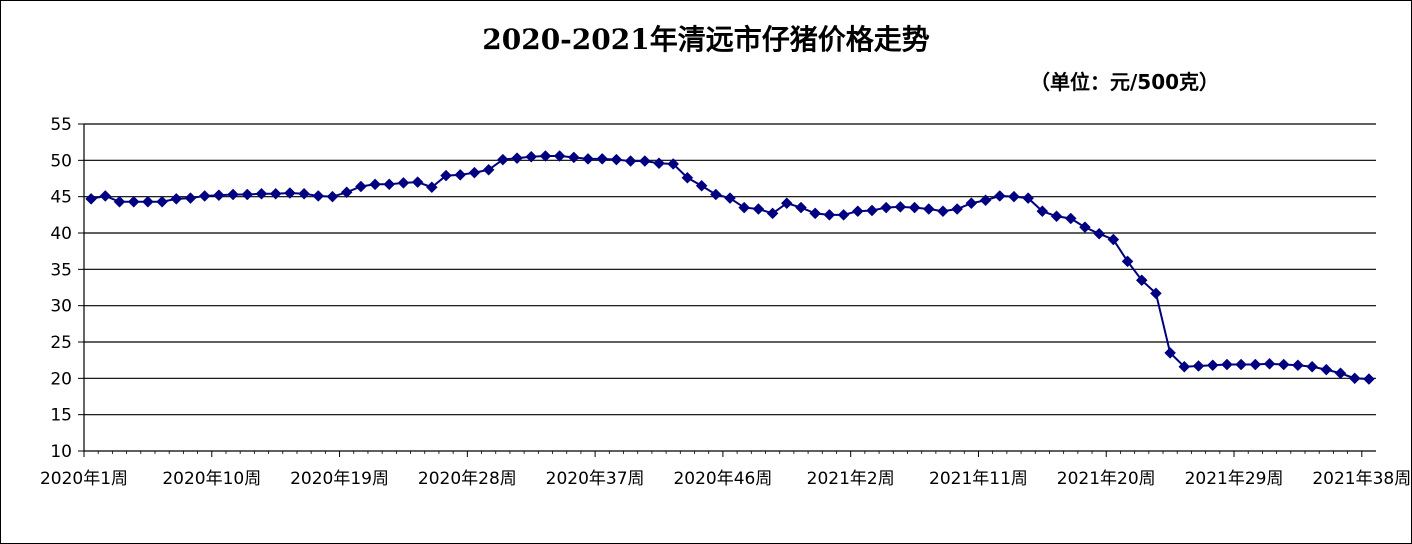 This screenshot has height=544, width=1412. What do you see at coordinates (467, 479) in the screenshot?
I see `x-tick-label: 2020年28周` at bounding box center [467, 479].